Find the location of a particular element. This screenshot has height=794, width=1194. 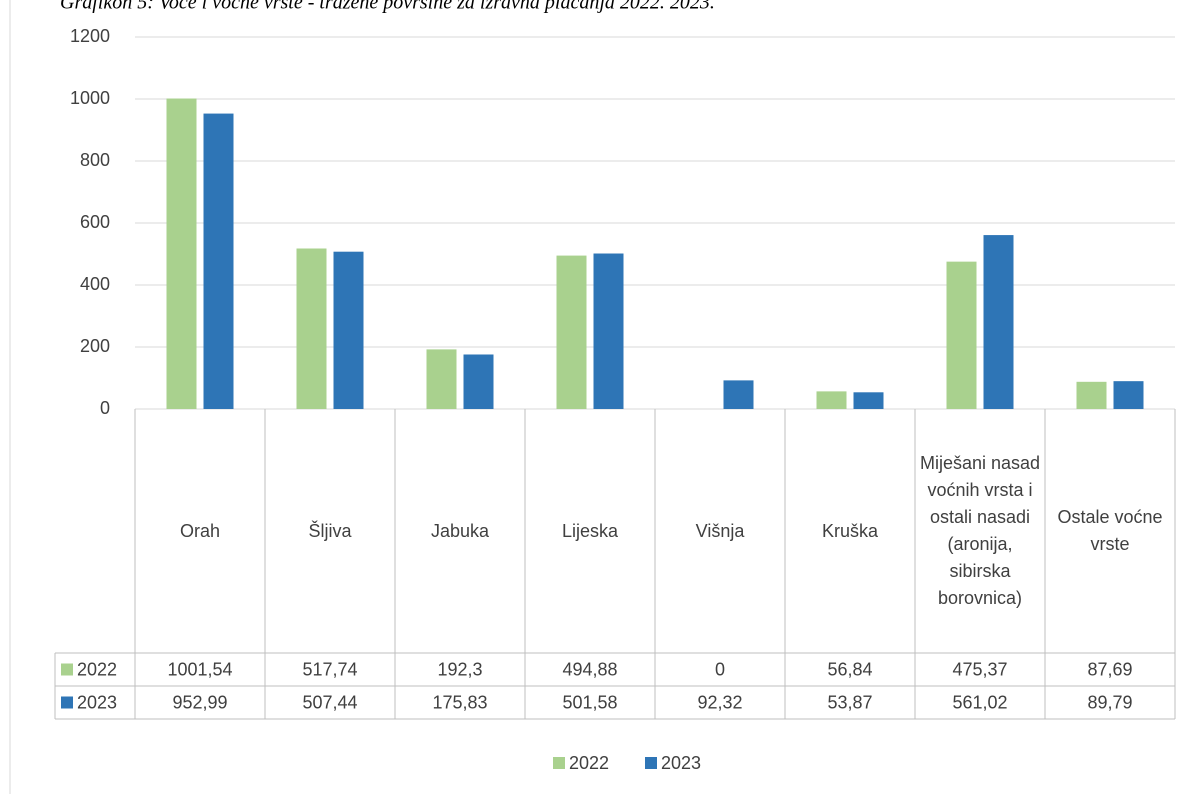

y-tick-label: 800 is located at coordinates (95, 160).